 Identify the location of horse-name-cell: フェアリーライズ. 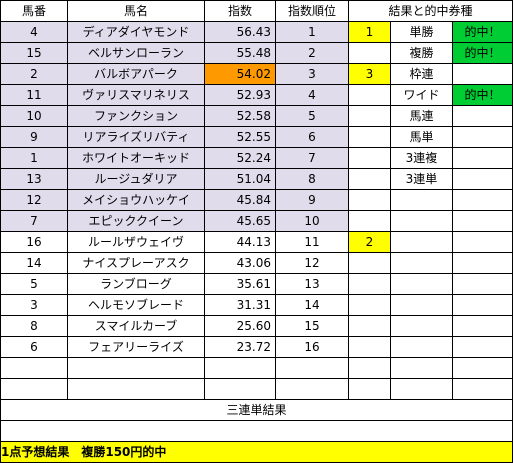
(136, 347).